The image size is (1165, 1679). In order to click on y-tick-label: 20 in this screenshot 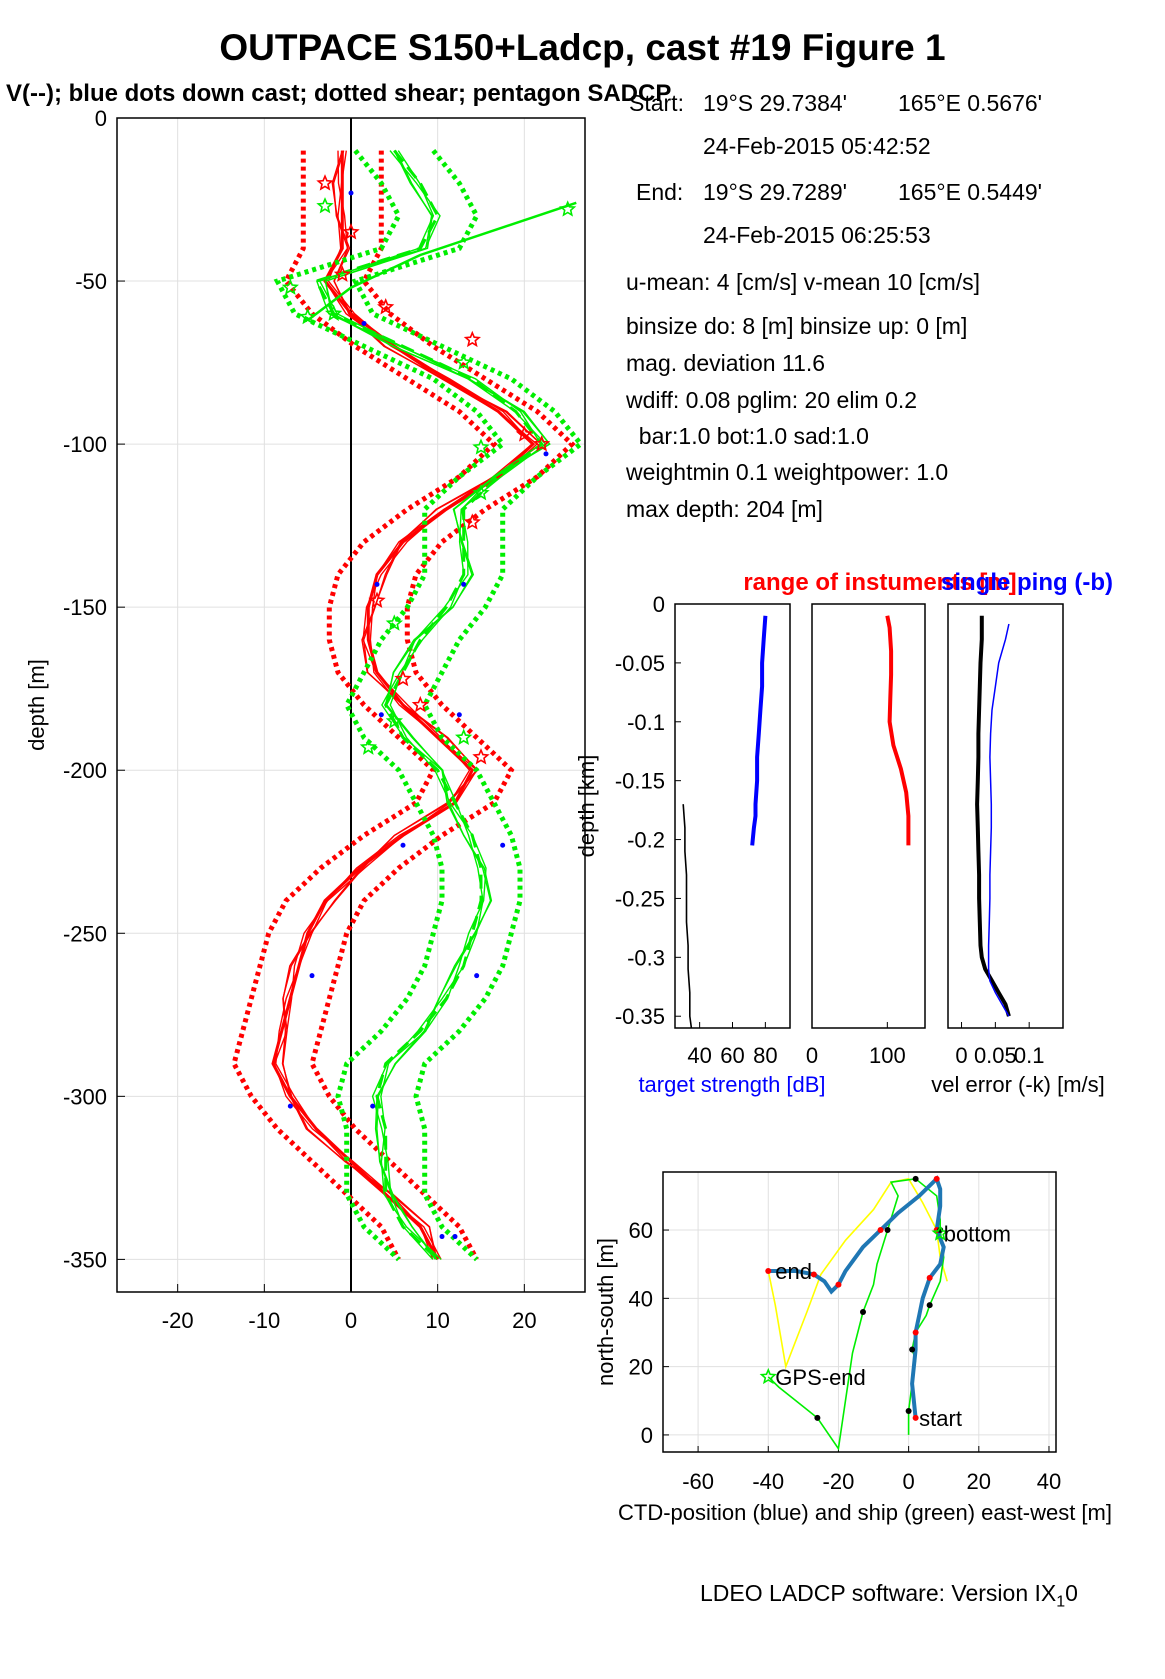, I will do `click(641, 1367)`.